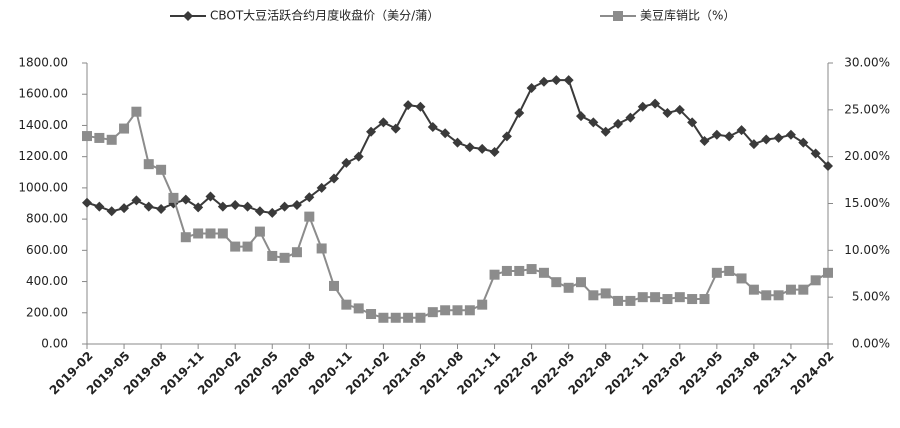 The width and height of the screenshot is (900, 428). Describe the element at coordinates (867, 109) in the screenshot. I see `y2-tick-label: 25.00%` at that location.